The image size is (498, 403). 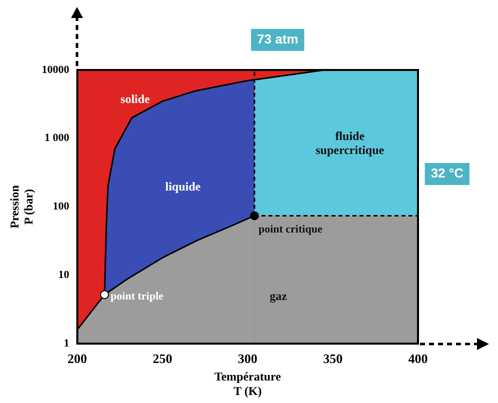 What do you see at coordinates (418, 358) in the screenshot?
I see `x-tick-label: 400` at bounding box center [418, 358].